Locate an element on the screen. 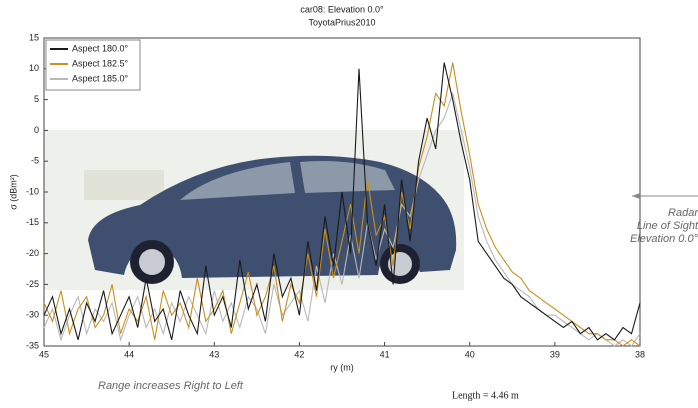  y-tick-label: 0 is located at coordinates (36, 130).